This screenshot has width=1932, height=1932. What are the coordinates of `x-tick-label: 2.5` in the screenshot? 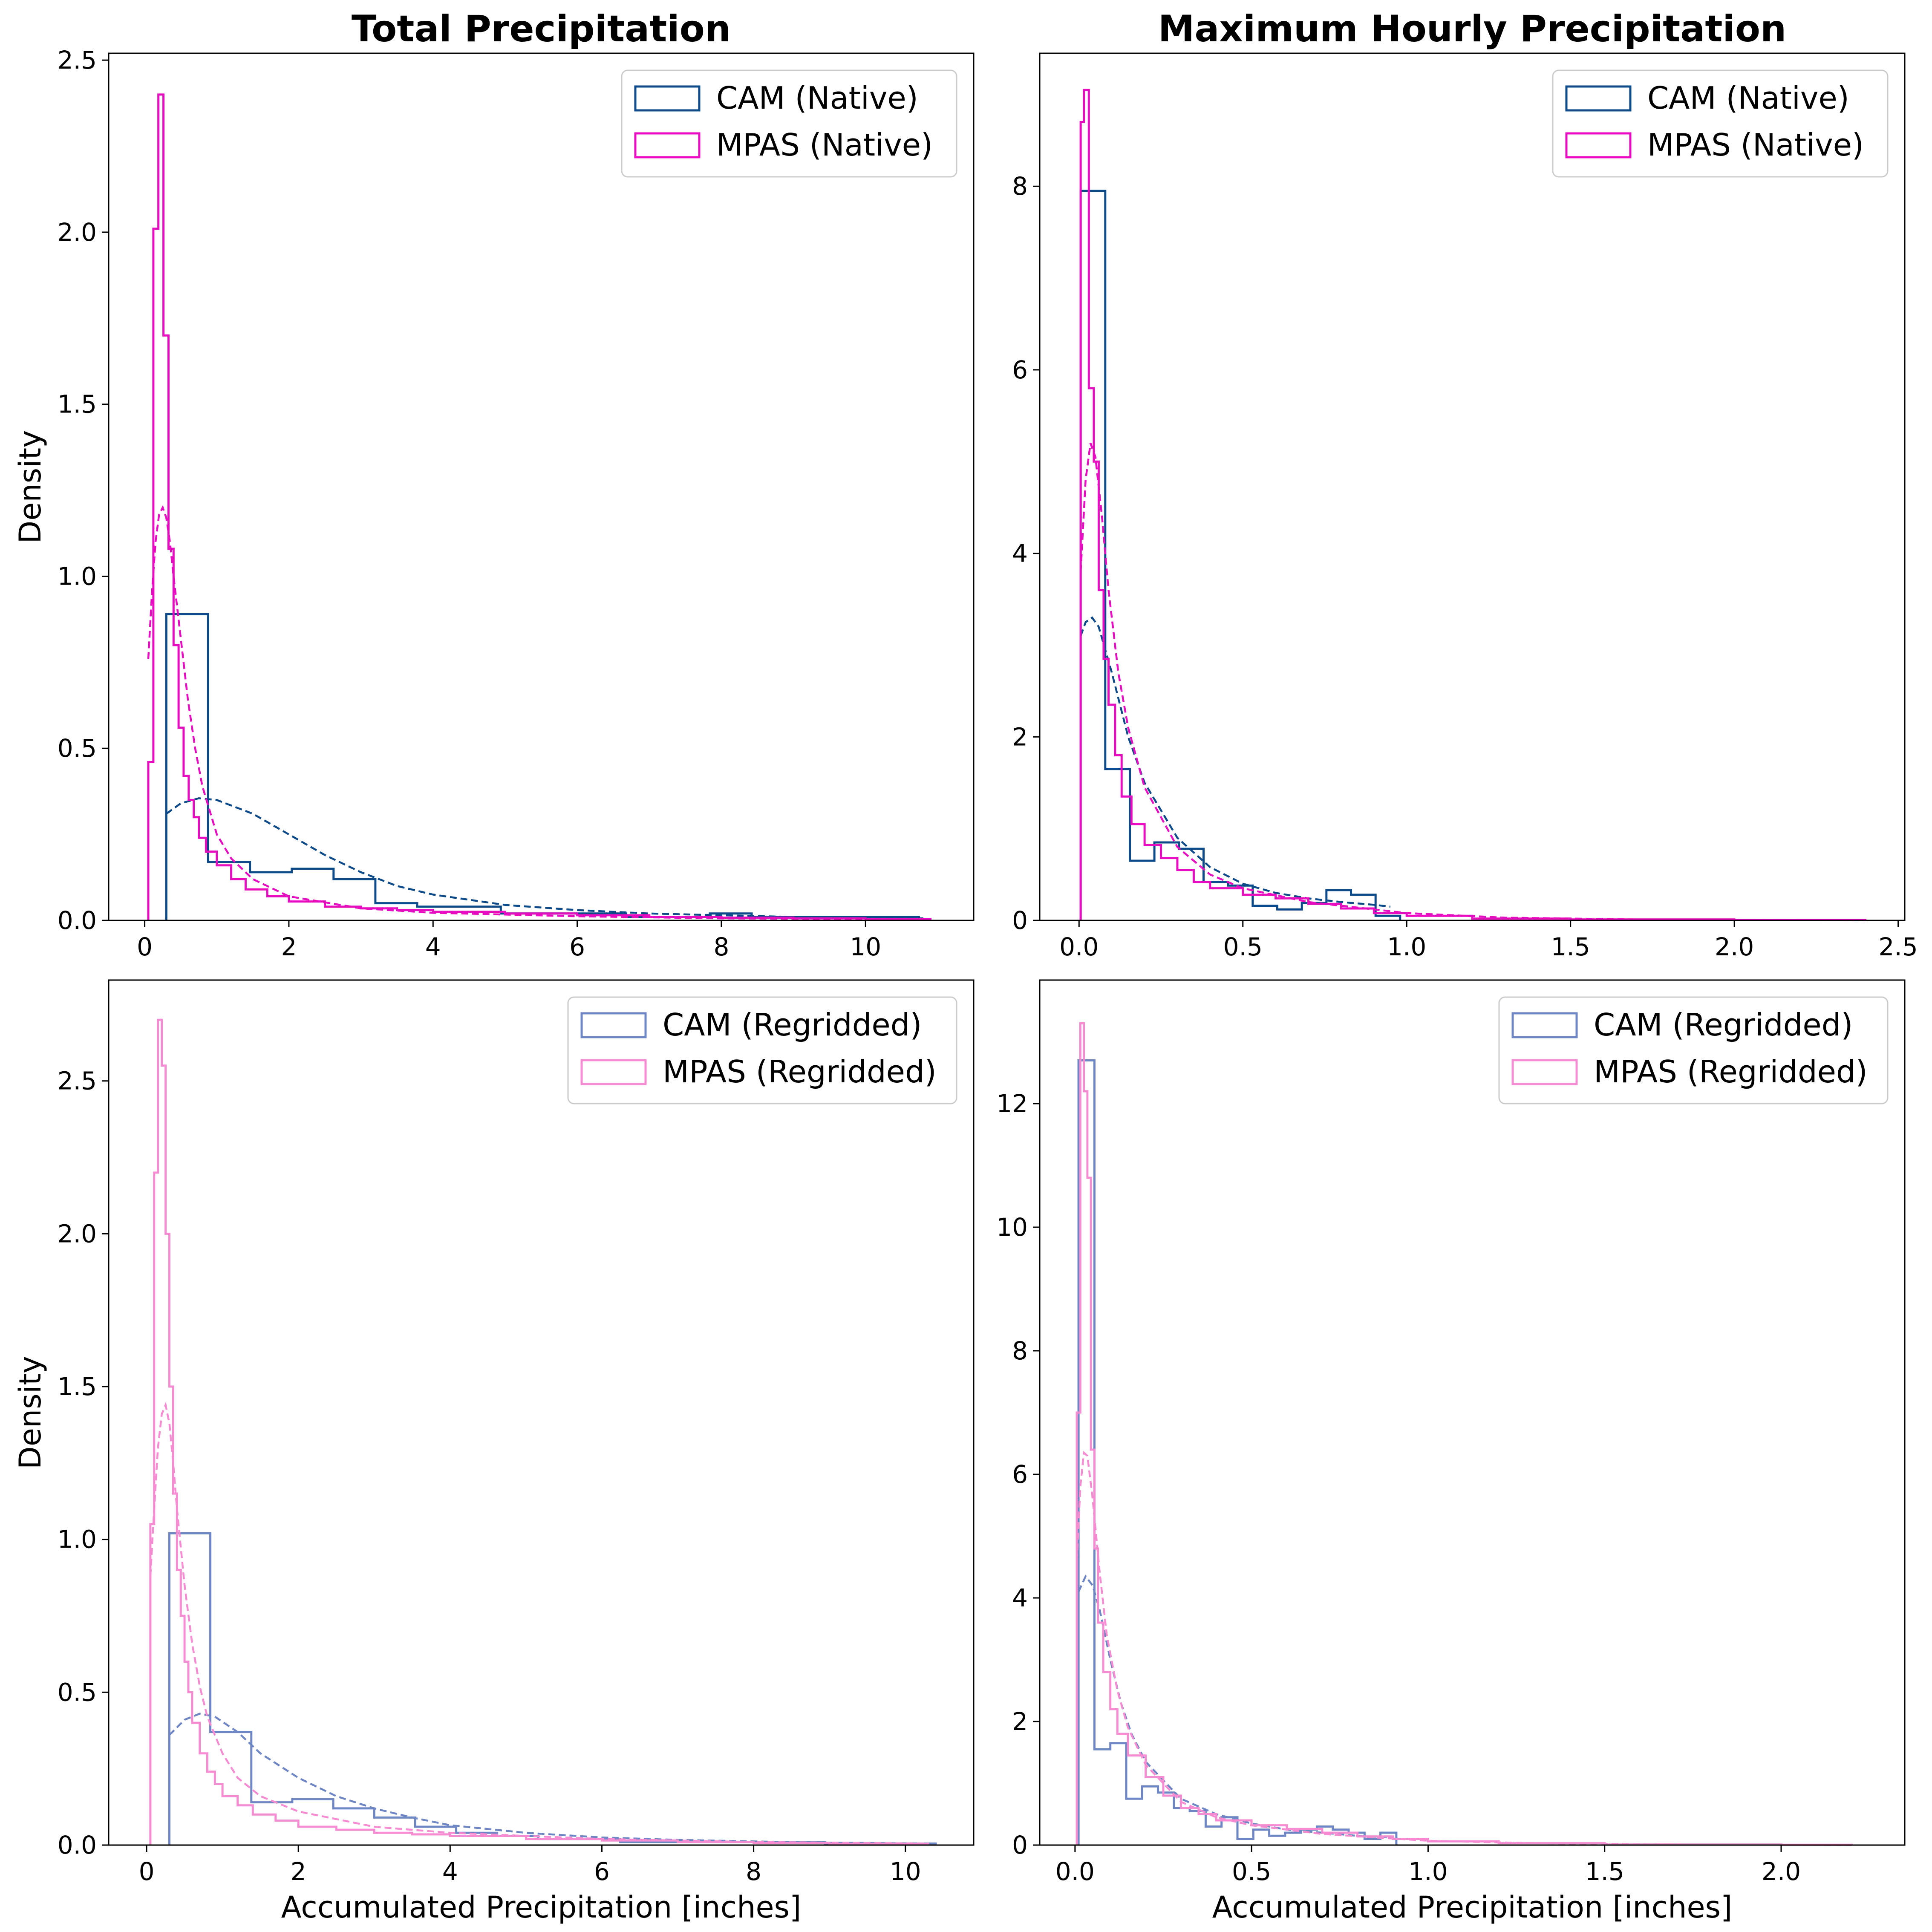 It's located at (1898, 946).